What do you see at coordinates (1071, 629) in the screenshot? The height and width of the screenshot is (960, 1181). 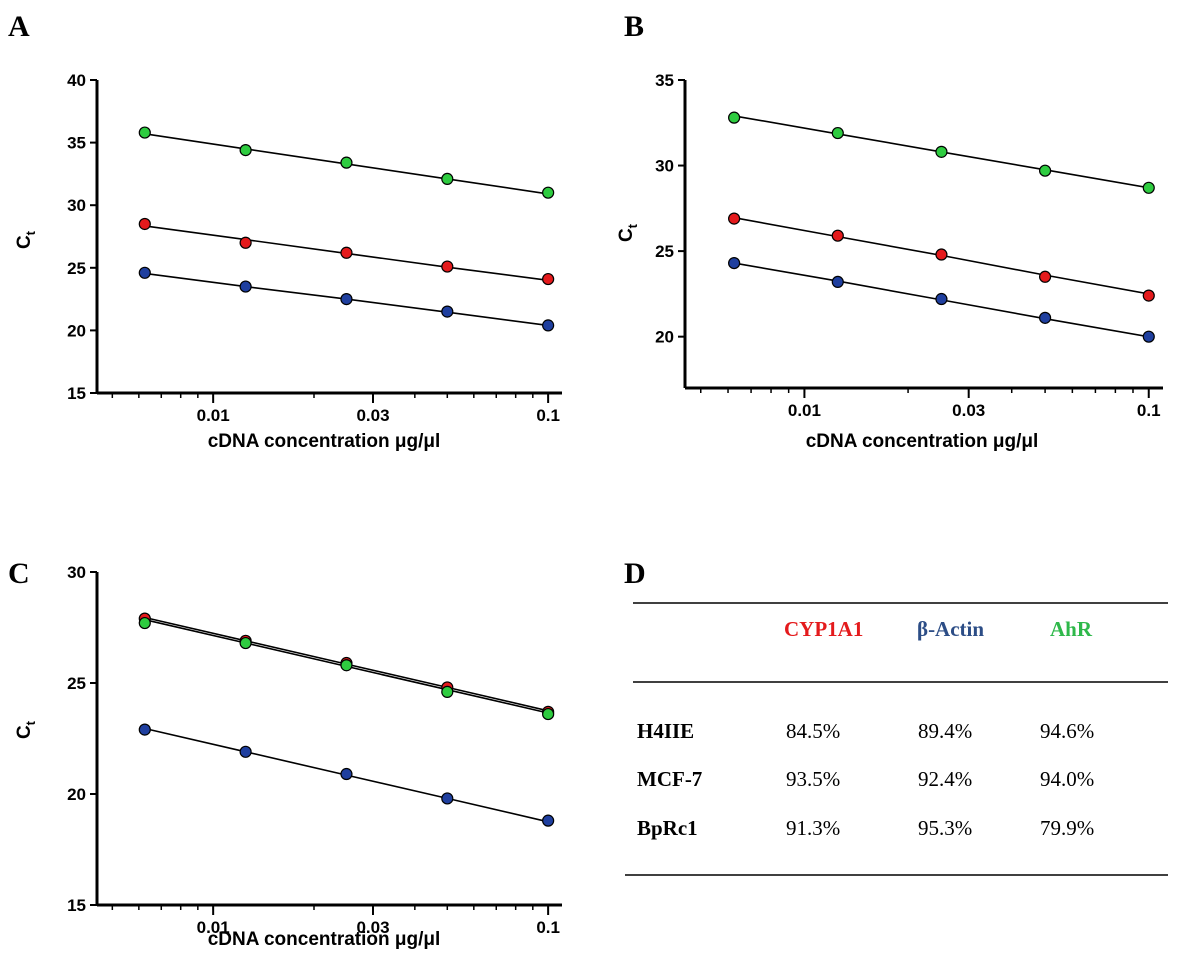 I see `table-header-ahr: AhR` at bounding box center [1071, 629].